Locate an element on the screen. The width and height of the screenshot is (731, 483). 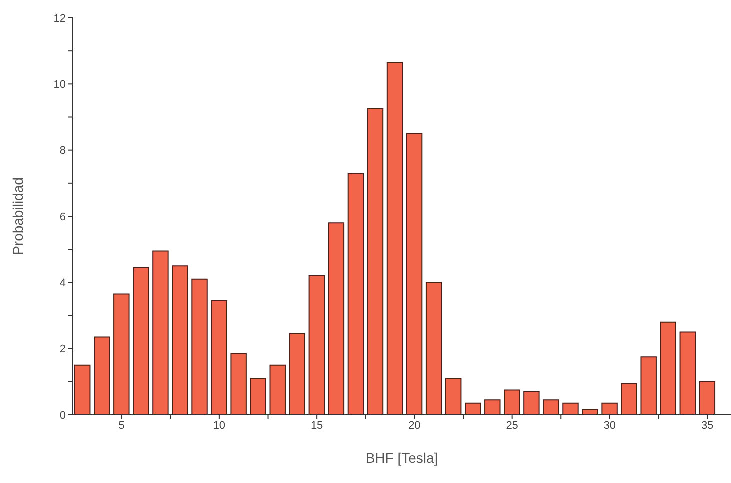
x-axis-title: BHF [Tesla] is located at coordinates (402, 458).